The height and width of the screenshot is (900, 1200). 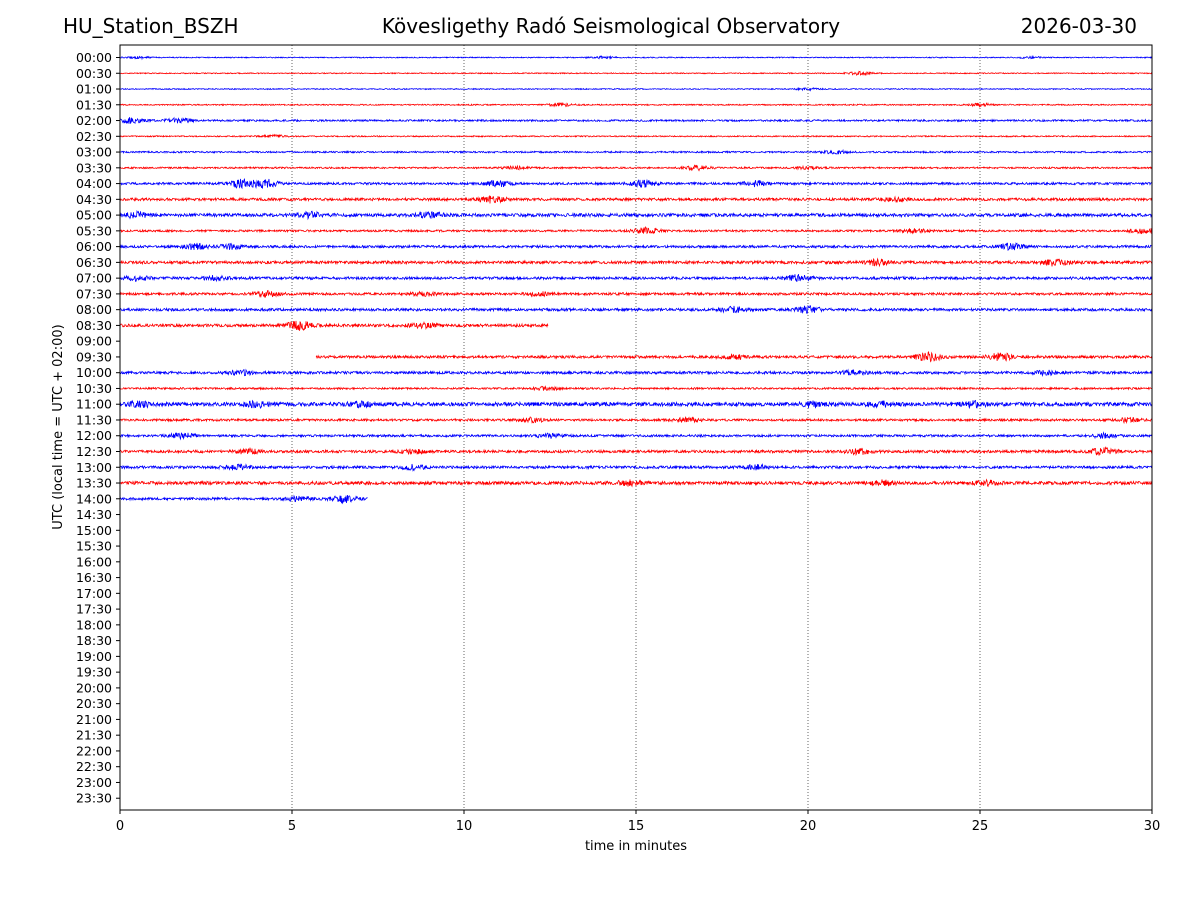 What do you see at coordinates (94, 766) in the screenshot?
I see `y-tick-label-45: 22:30` at bounding box center [94, 766].